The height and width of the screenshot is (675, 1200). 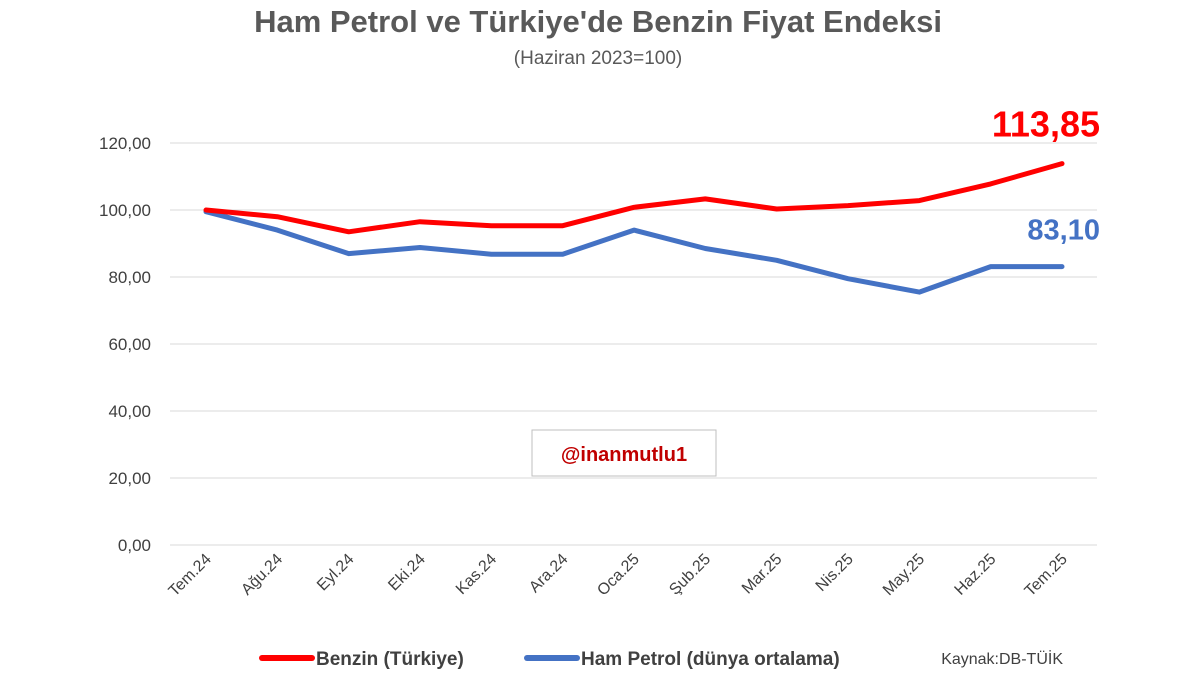 I want to click on y-tick-label: 20,00, so click(x=129, y=478).